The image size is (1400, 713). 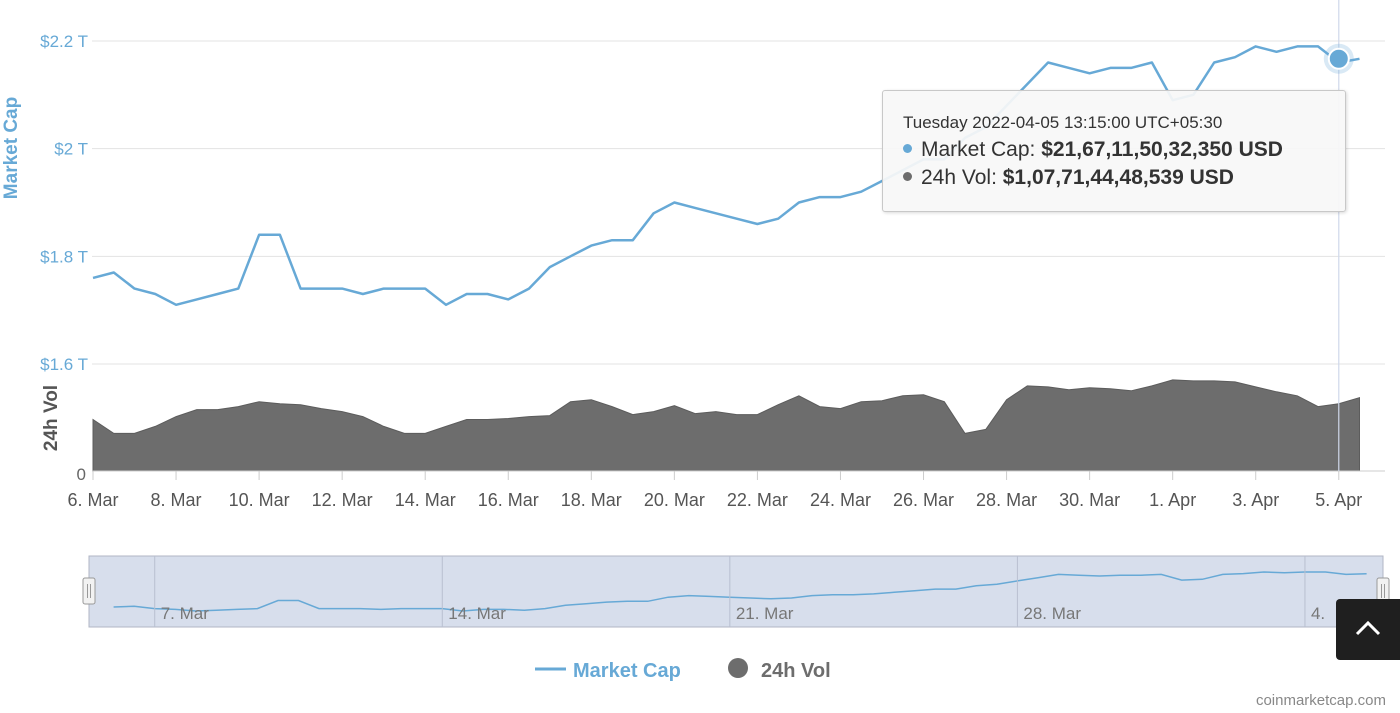 What do you see at coordinates (907, 148) in the screenshot?
I see `market-cap-dot-icon` at bounding box center [907, 148].